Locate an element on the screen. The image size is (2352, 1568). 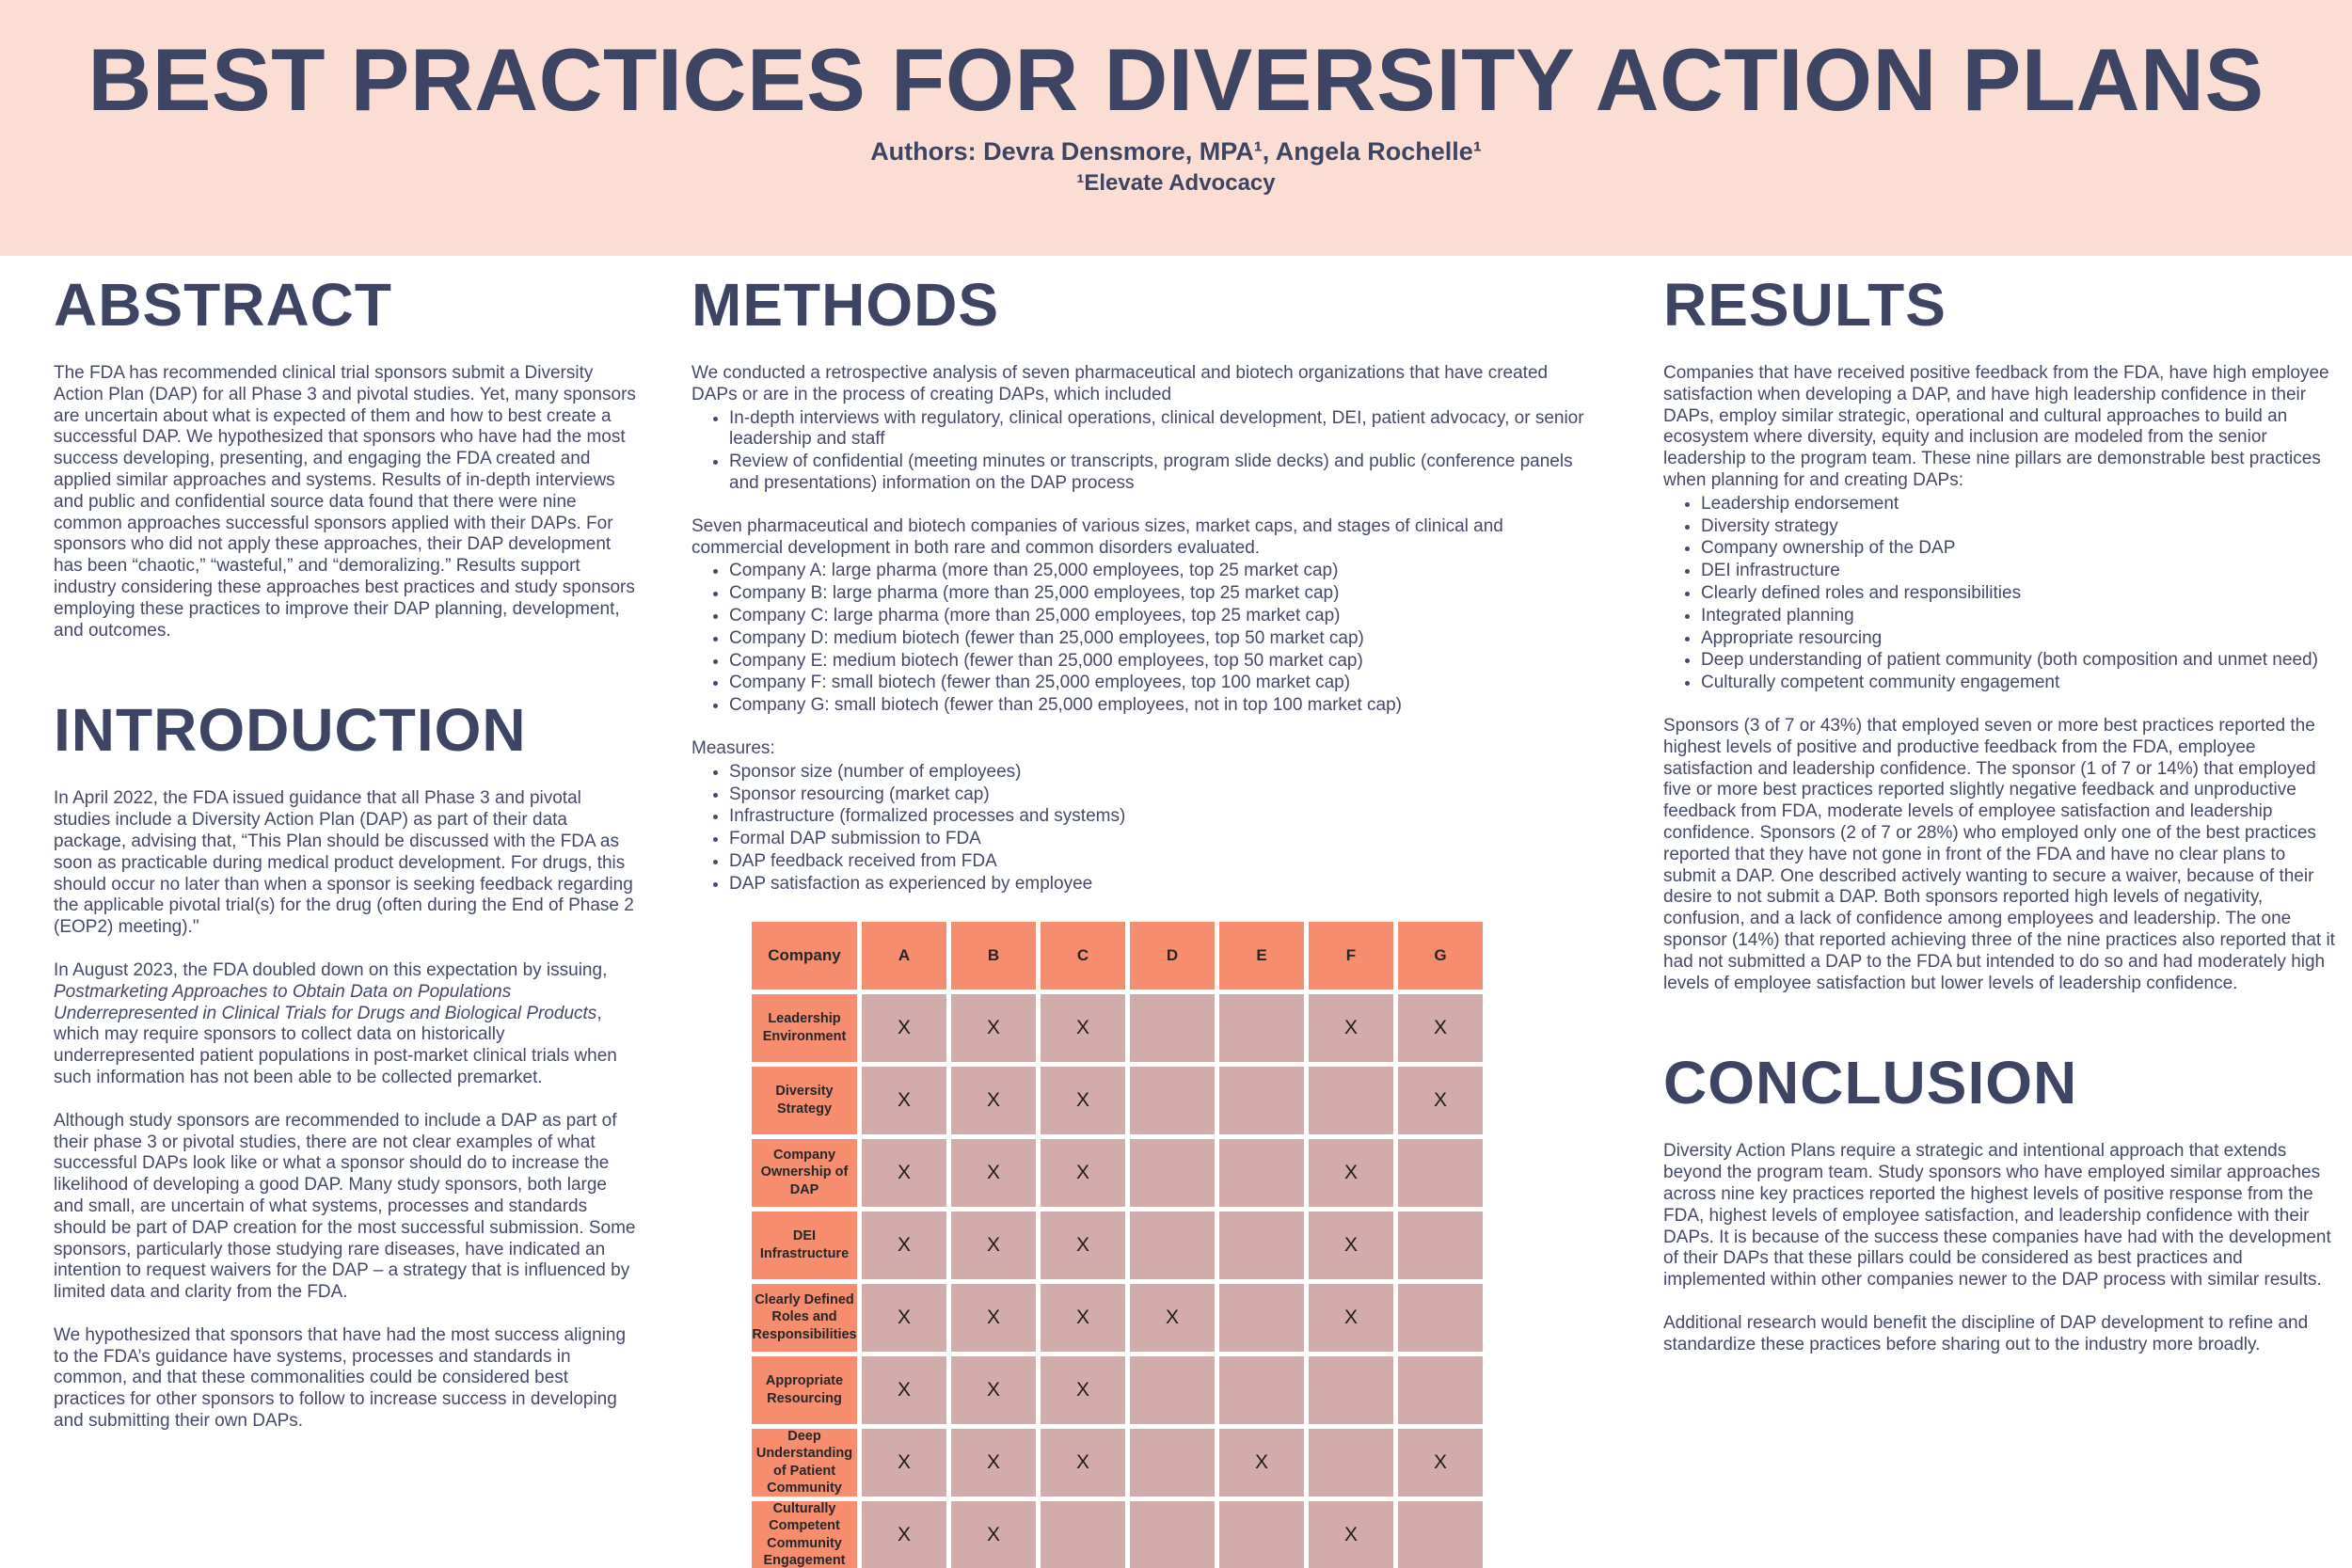
list-item: DAP feedback received from FDA is located at coordinates (1159, 862).